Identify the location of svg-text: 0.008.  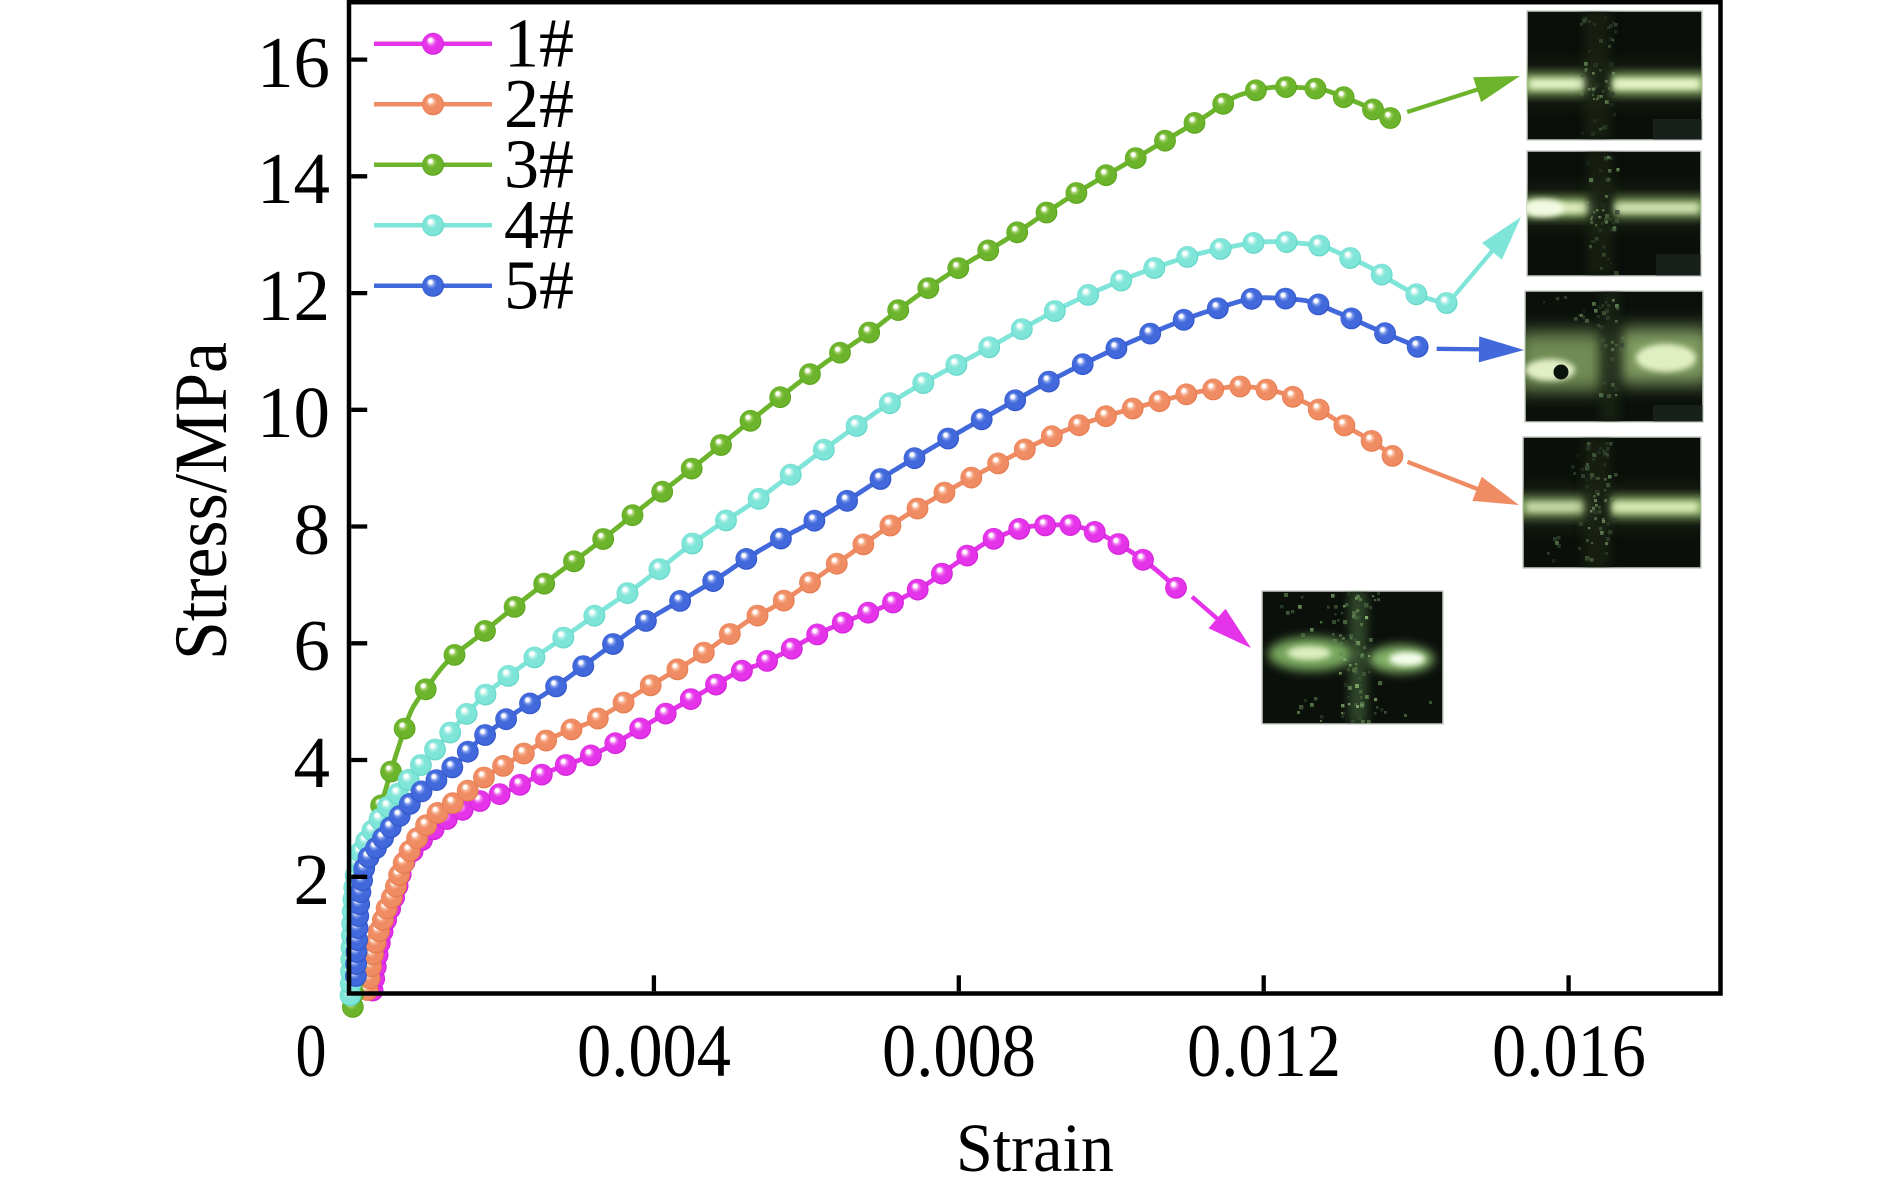
(959, 1051).